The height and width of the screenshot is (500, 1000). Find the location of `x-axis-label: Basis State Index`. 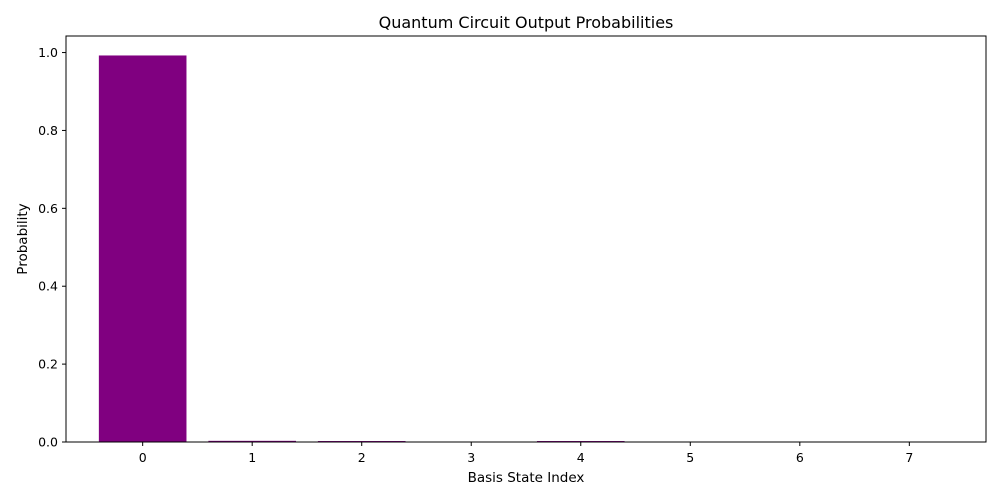

x-axis-label: Basis State Index is located at coordinates (526, 478).